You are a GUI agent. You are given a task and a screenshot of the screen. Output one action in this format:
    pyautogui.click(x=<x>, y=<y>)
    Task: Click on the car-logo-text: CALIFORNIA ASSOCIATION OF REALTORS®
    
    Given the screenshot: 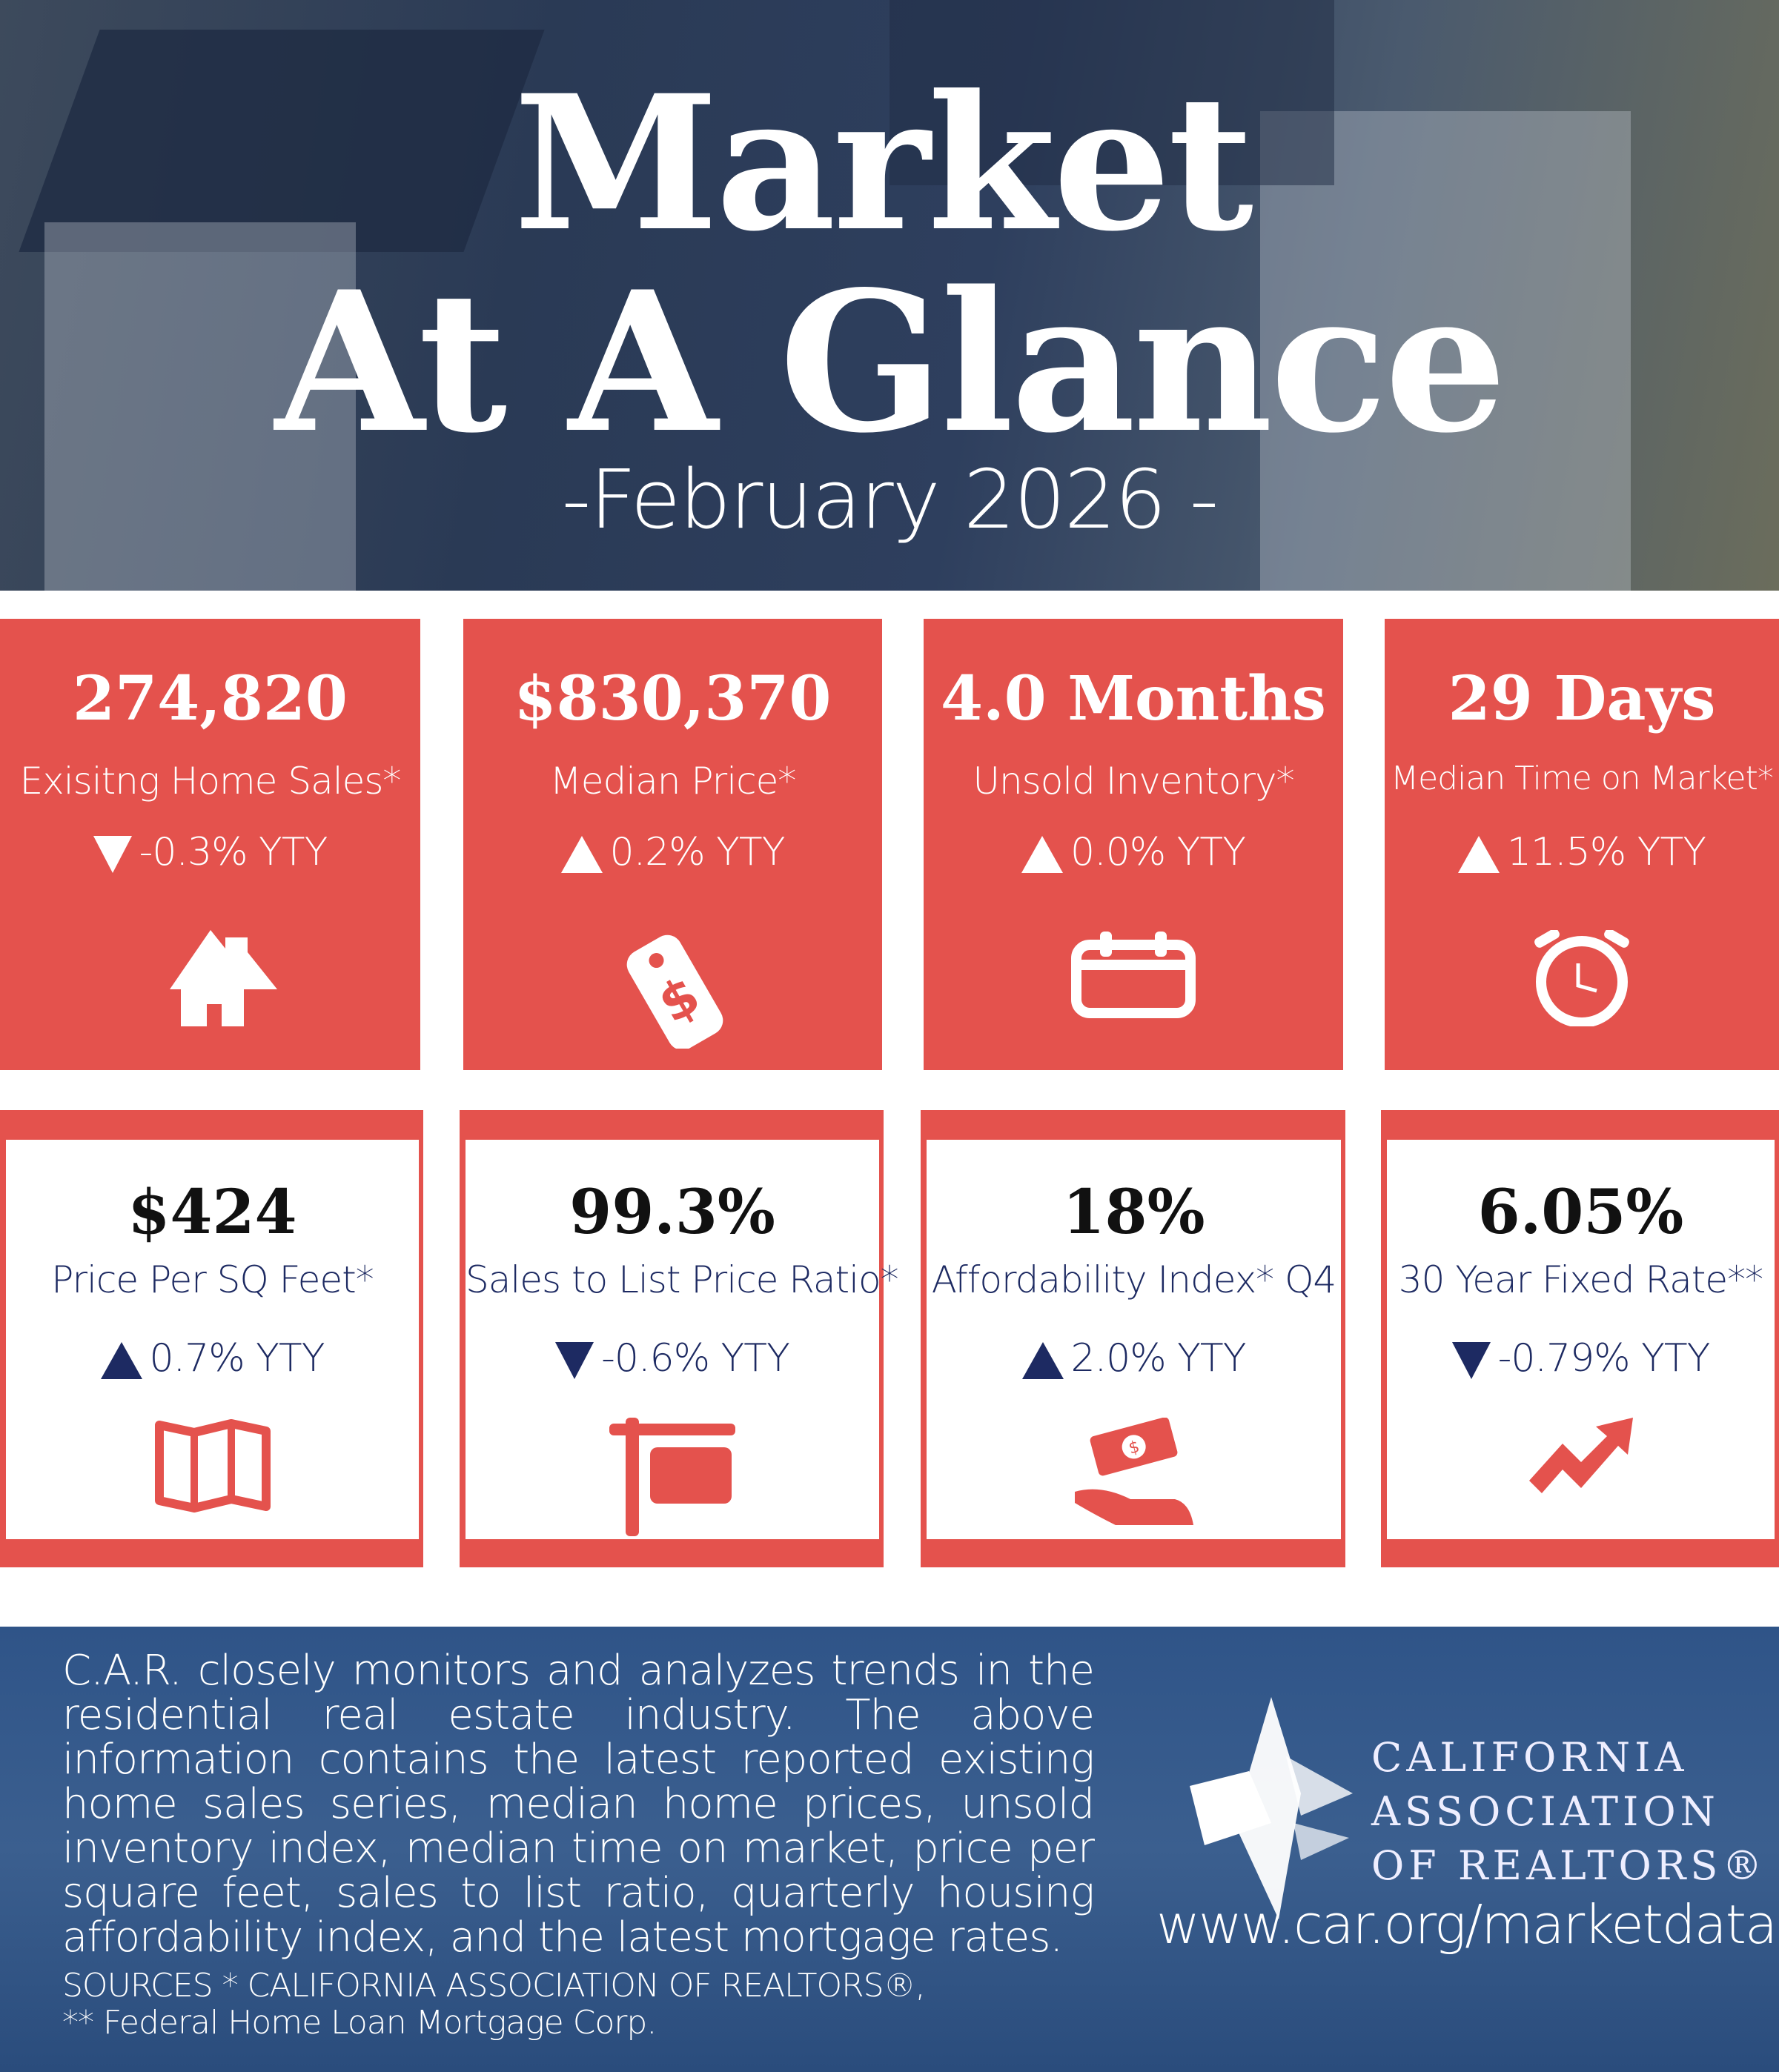 What is the action you would take?
    pyautogui.click(x=1569, y=1812)
    